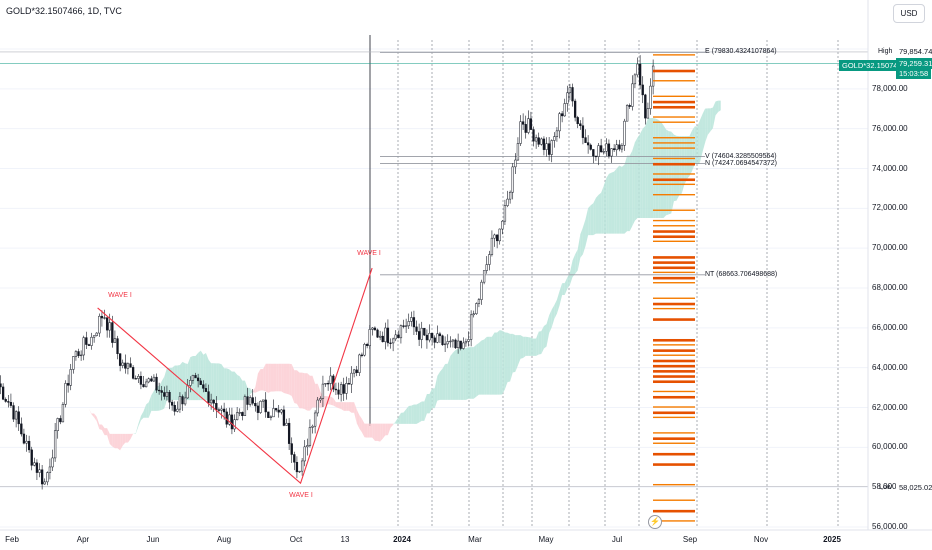 The width and height of the screenshot is (932, 550). Describe the element at coordinates (914, 63) in the screenshot. I see `current-price-tag: 79,259.31` at that location.